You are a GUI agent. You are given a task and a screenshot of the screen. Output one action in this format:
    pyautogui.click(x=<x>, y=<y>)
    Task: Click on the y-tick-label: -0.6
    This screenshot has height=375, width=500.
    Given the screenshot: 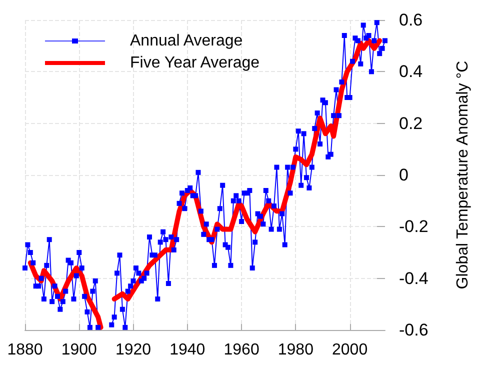 What is the action you would take?
    pyautogui.click(x=413, y=330)
    